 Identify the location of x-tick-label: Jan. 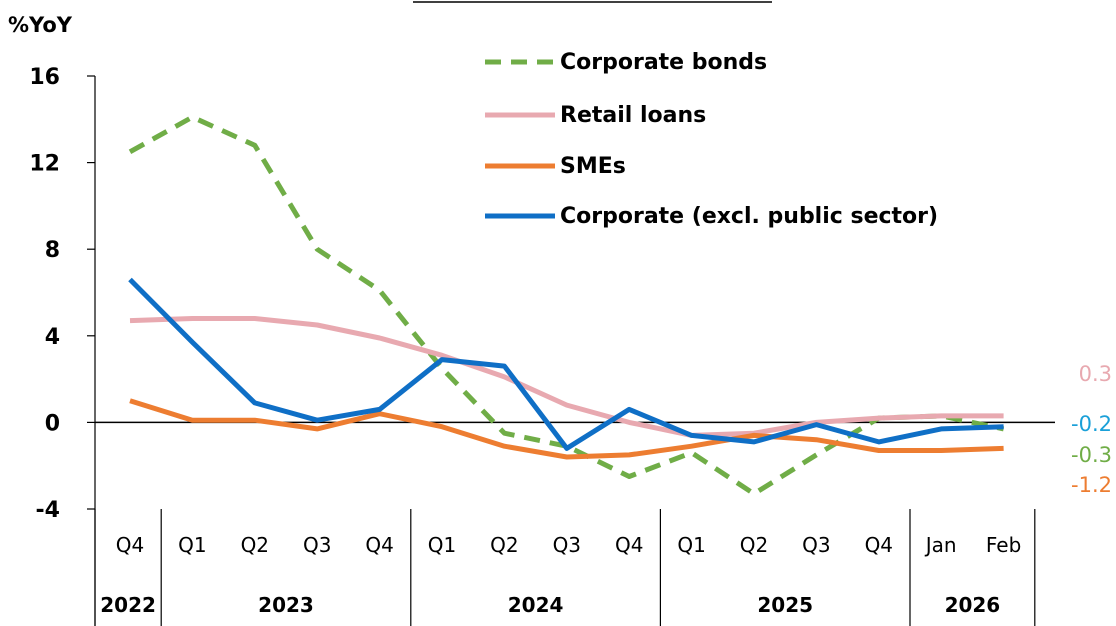
(940, 545).